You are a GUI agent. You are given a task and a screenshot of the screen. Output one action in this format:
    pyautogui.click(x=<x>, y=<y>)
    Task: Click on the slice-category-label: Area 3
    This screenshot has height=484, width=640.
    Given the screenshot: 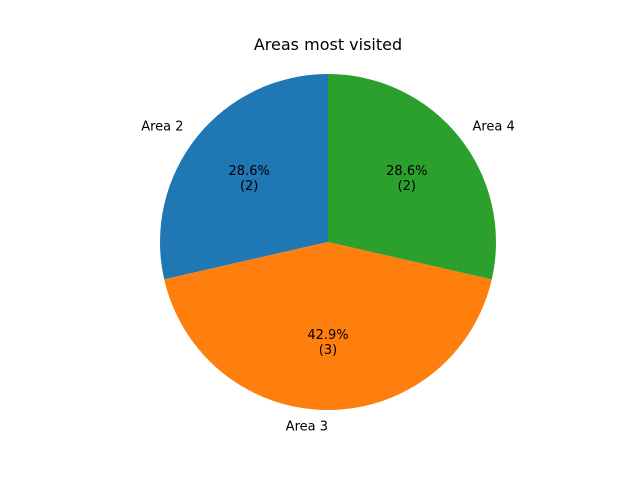 What is the action you would take?
    pyautogui.click(x=307, y=426)
    